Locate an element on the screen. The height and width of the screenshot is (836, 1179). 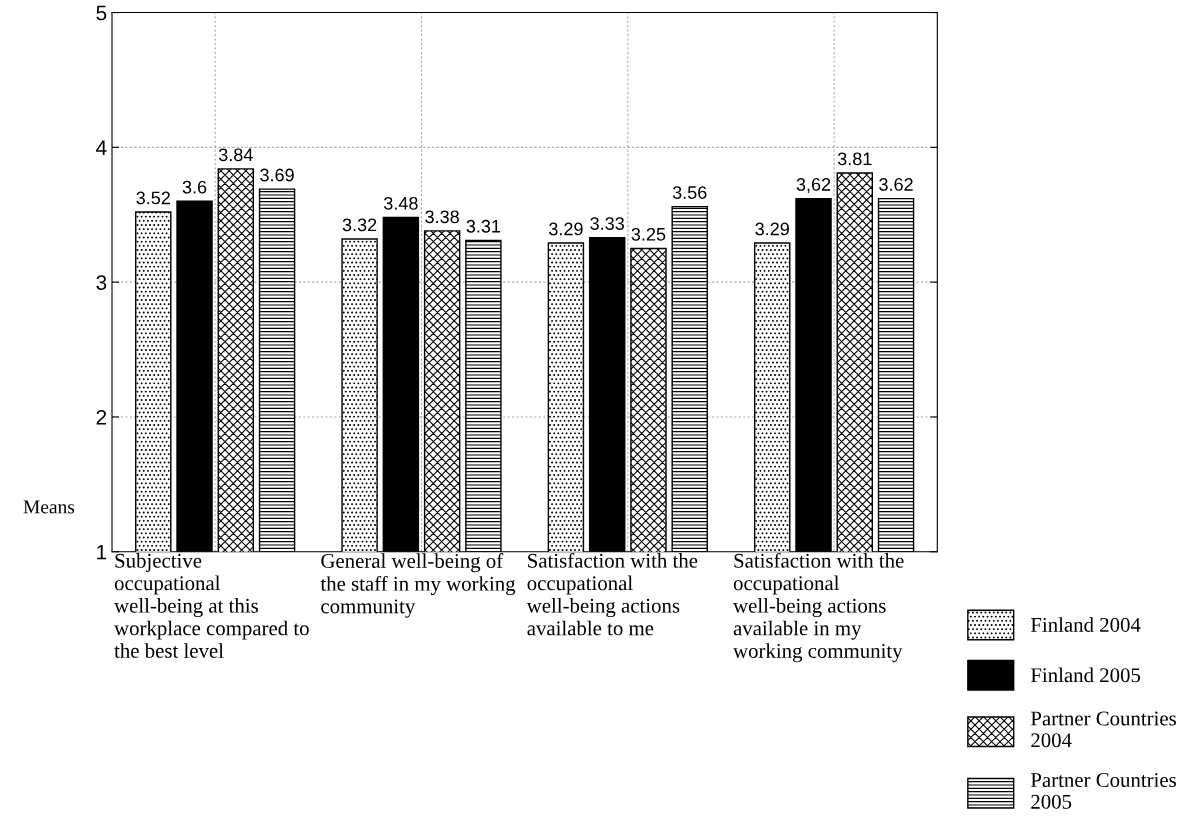
text: 3.62 is located at coordinates (896, 184).